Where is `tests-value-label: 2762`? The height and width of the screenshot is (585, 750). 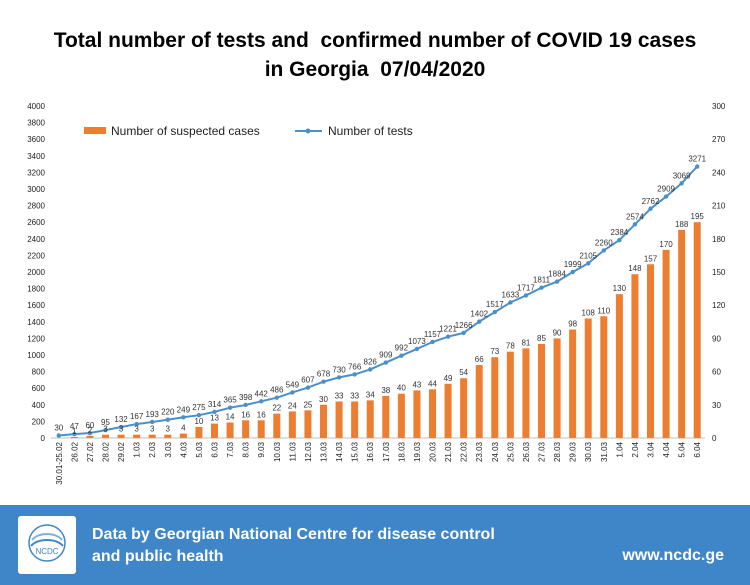 tests-value-label: 2762 is located at coordinates (651, 201).